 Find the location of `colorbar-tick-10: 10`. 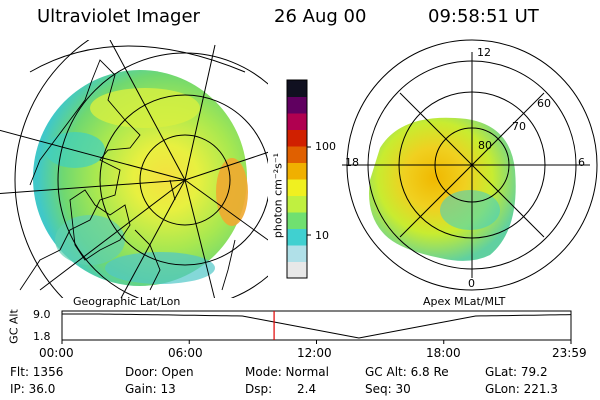

colorbar-tick-10: 10 is located at coordinates (322, 235).